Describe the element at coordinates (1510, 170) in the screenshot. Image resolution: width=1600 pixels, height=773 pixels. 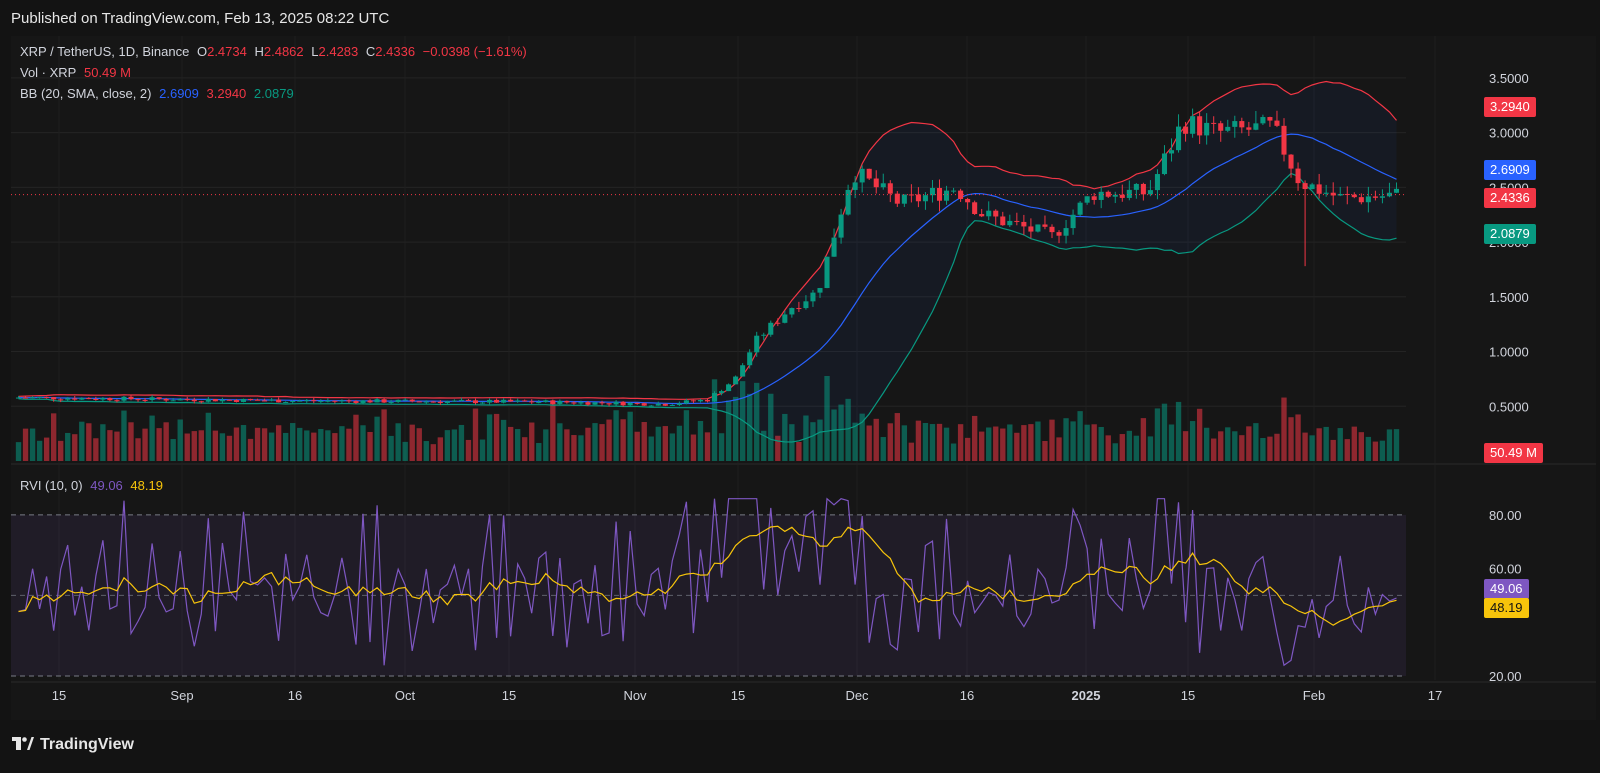
I see `bb-basis-tag: 2.6909` at that location.